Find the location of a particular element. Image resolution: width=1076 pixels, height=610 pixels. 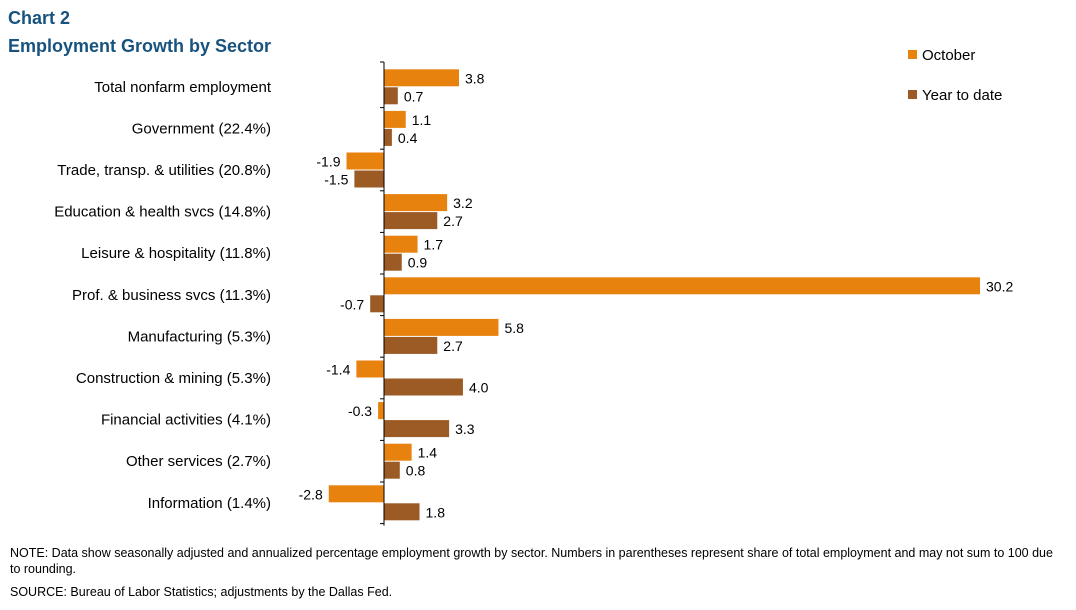

category-label: Leisure & hospitality (11.8%) is located at coordinates (176, 253).